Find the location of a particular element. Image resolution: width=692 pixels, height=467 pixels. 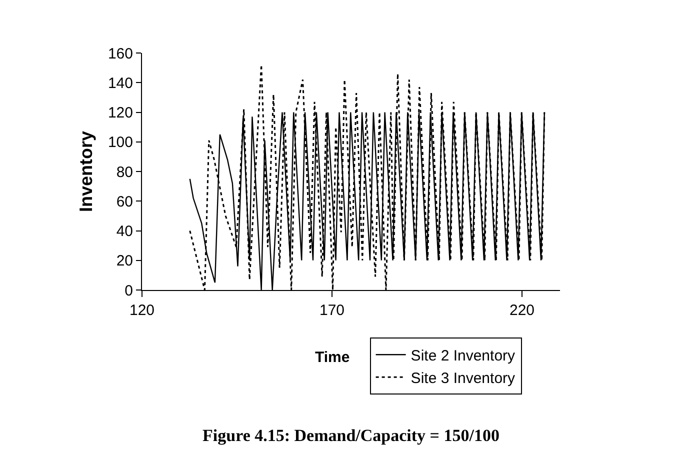

y-tick-label: 40 is located at coordinates (124, 231).